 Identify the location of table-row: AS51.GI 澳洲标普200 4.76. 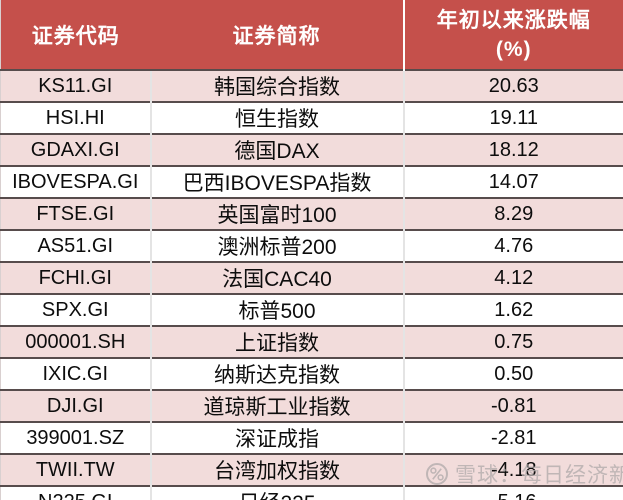
(311, 245).